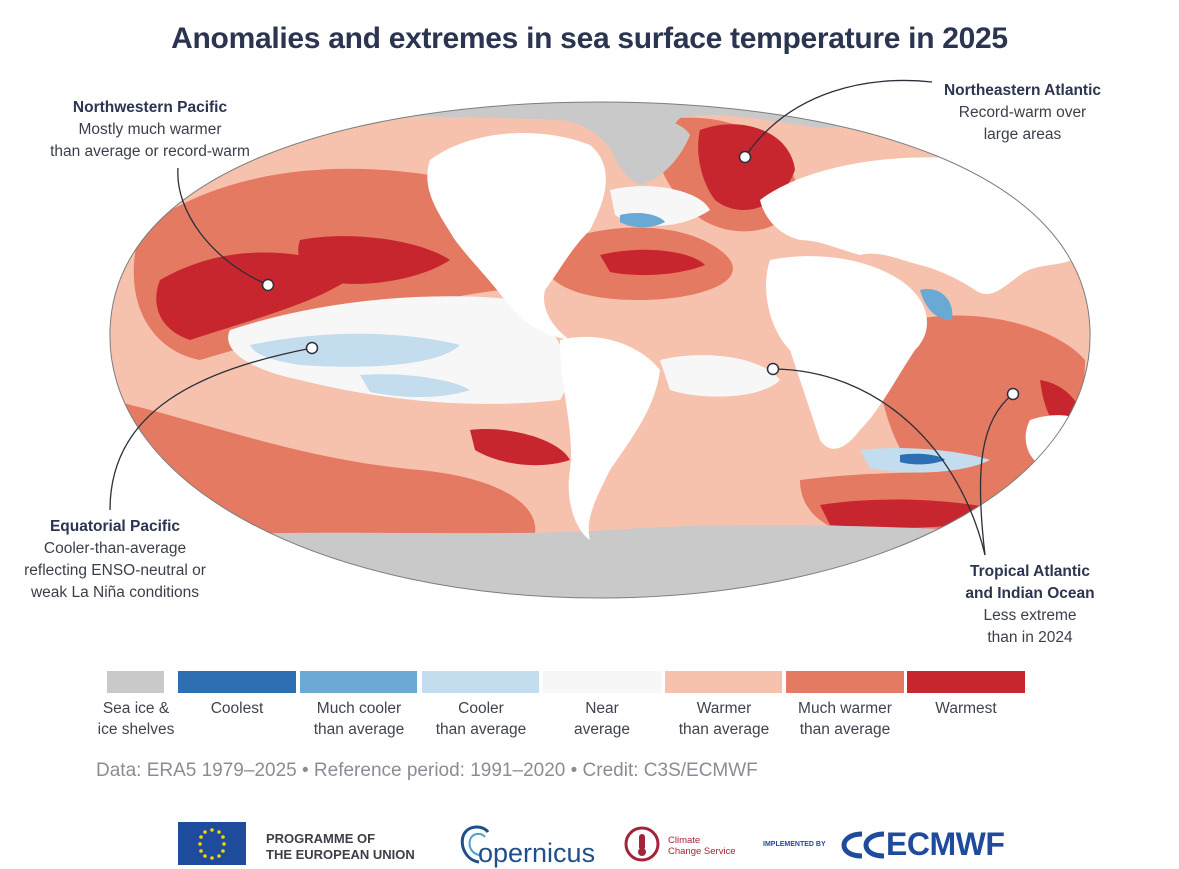 The width and height of the screenshot is (1179, 869). Describe the element at coordinates (724, 729) in the screenshot. I see `legend-label-warmer-line2: than average` at that location.